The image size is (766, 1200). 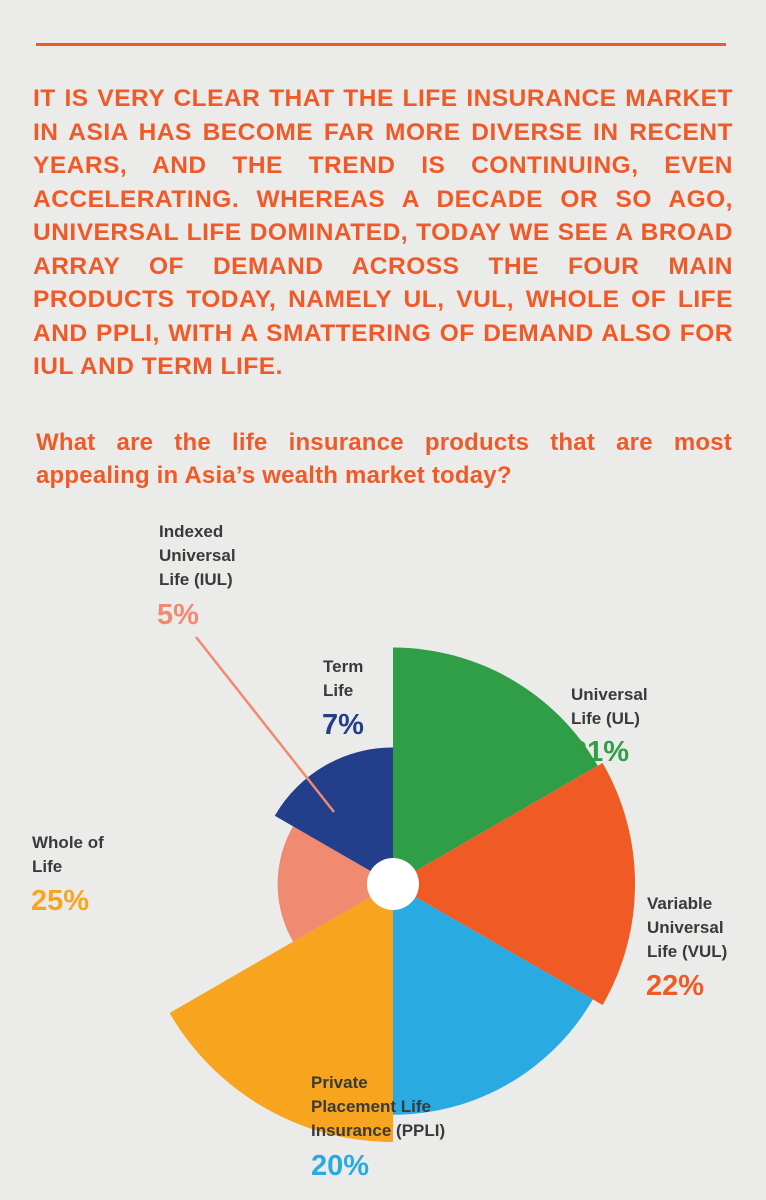 I want to click on slice-vul, so click(x=514, y=884).